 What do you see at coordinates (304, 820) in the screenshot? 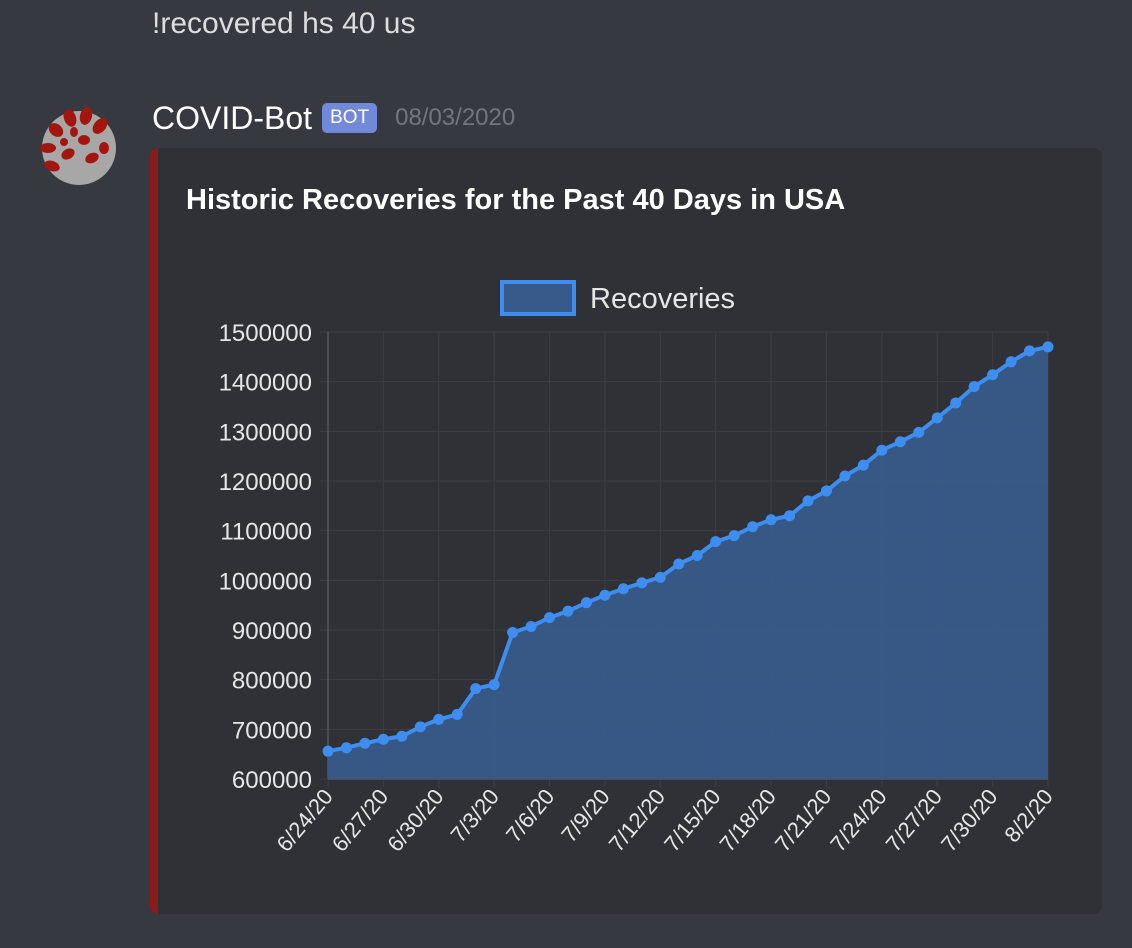
I see `x-tick-label: 6/24/20` at bounding box center [304, 820].